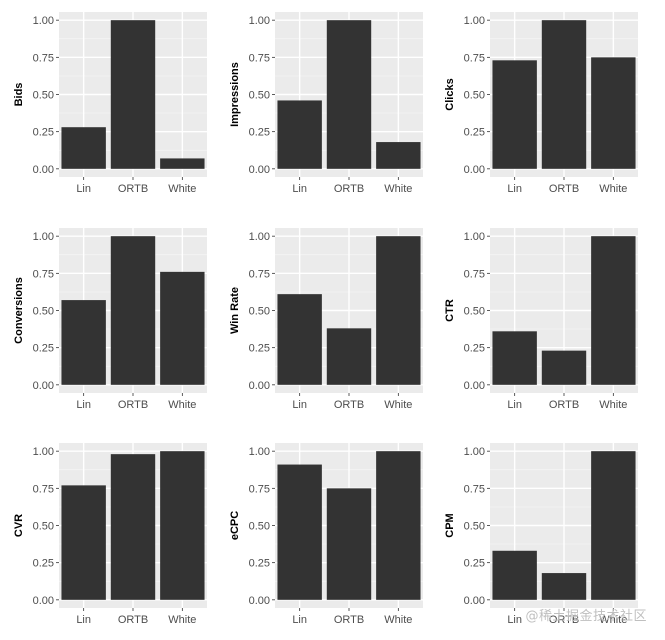 This screenshot has width=665, height=640. I want to click on y-axis-label: CPM, so click(450, 525).